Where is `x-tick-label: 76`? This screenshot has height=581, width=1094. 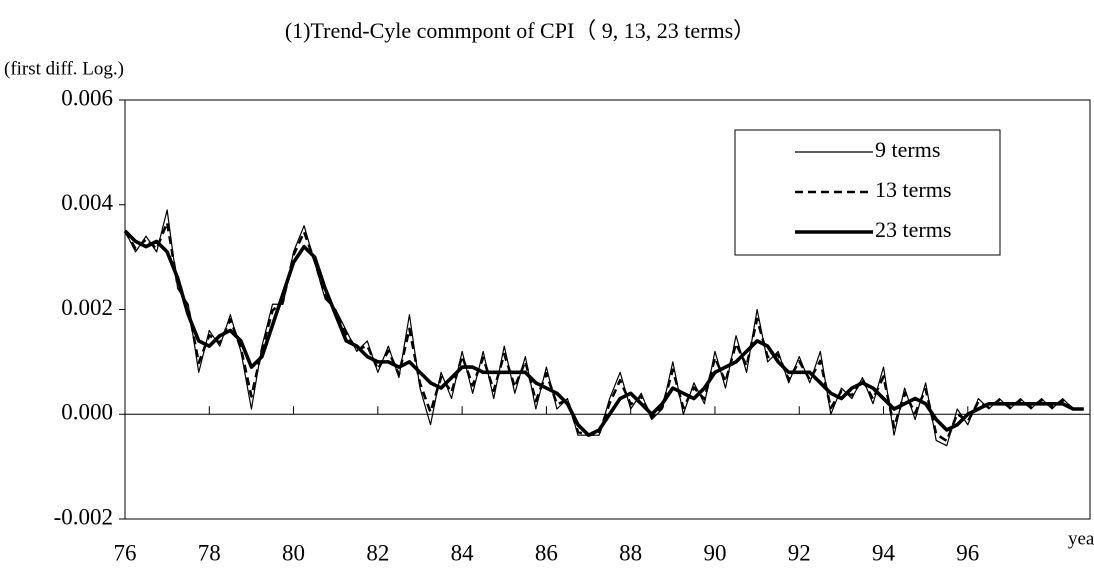 x-tick-label: 76 is located at coordinates (125, 552).